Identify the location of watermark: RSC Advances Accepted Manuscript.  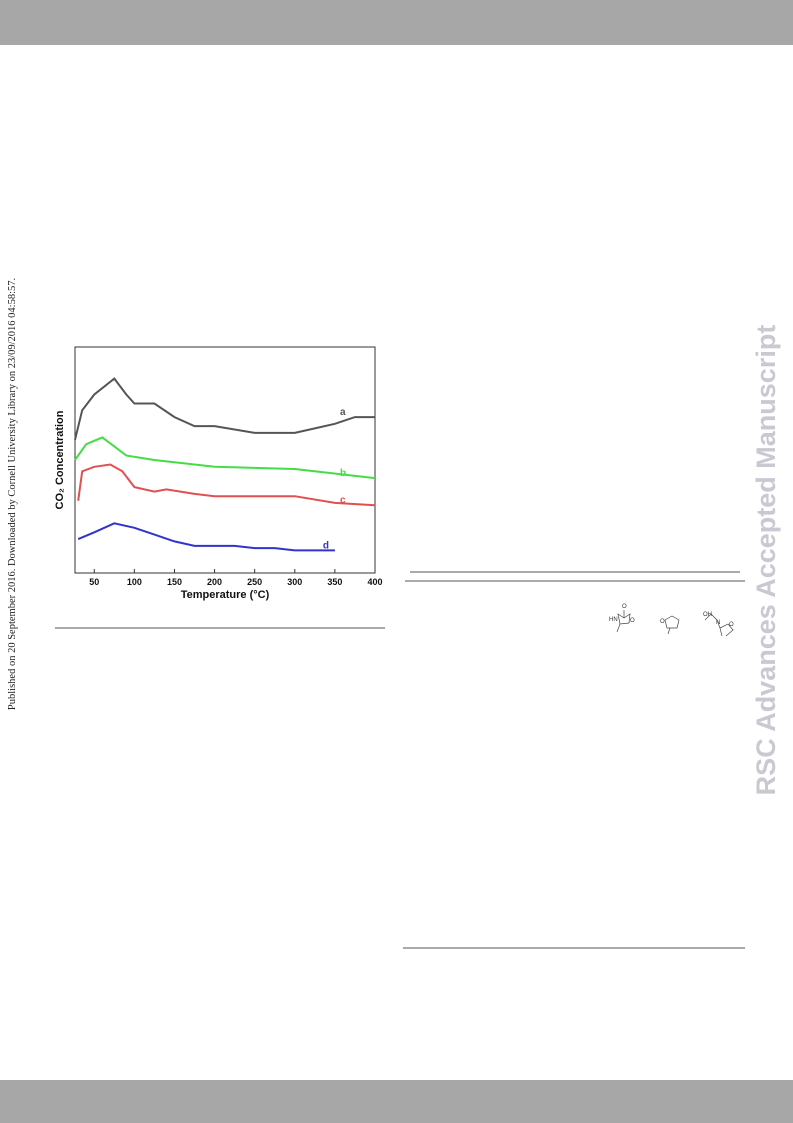
(766, 560).